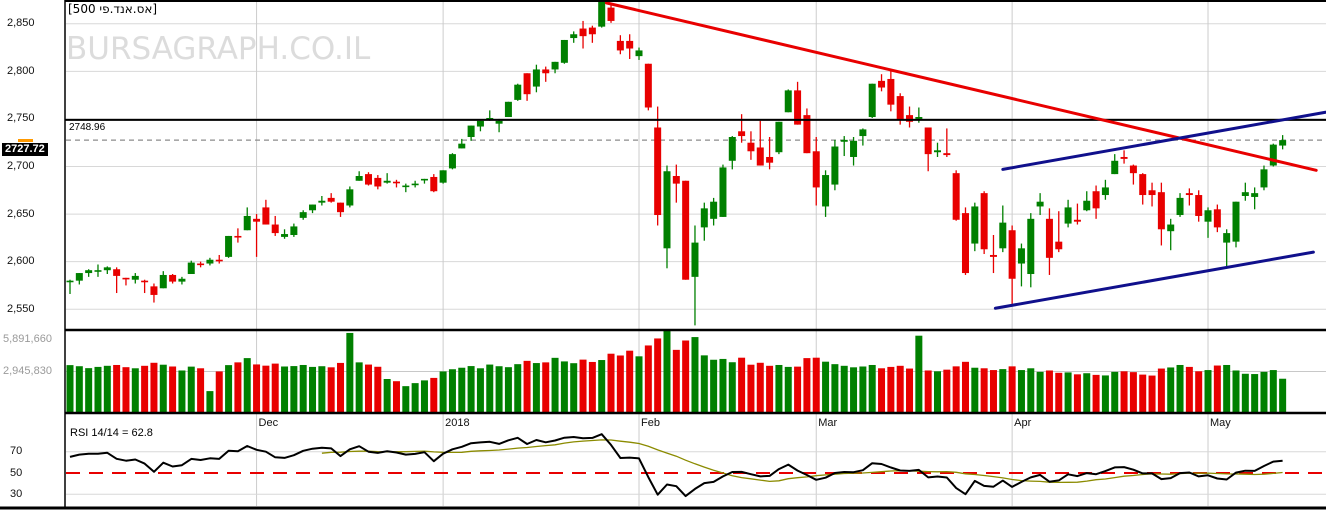 This screenshot has height=510, width=1326. Describe the element at coordinates (21, 165) in the screenshot. I see `price-axis-label: 2,700` at that location.